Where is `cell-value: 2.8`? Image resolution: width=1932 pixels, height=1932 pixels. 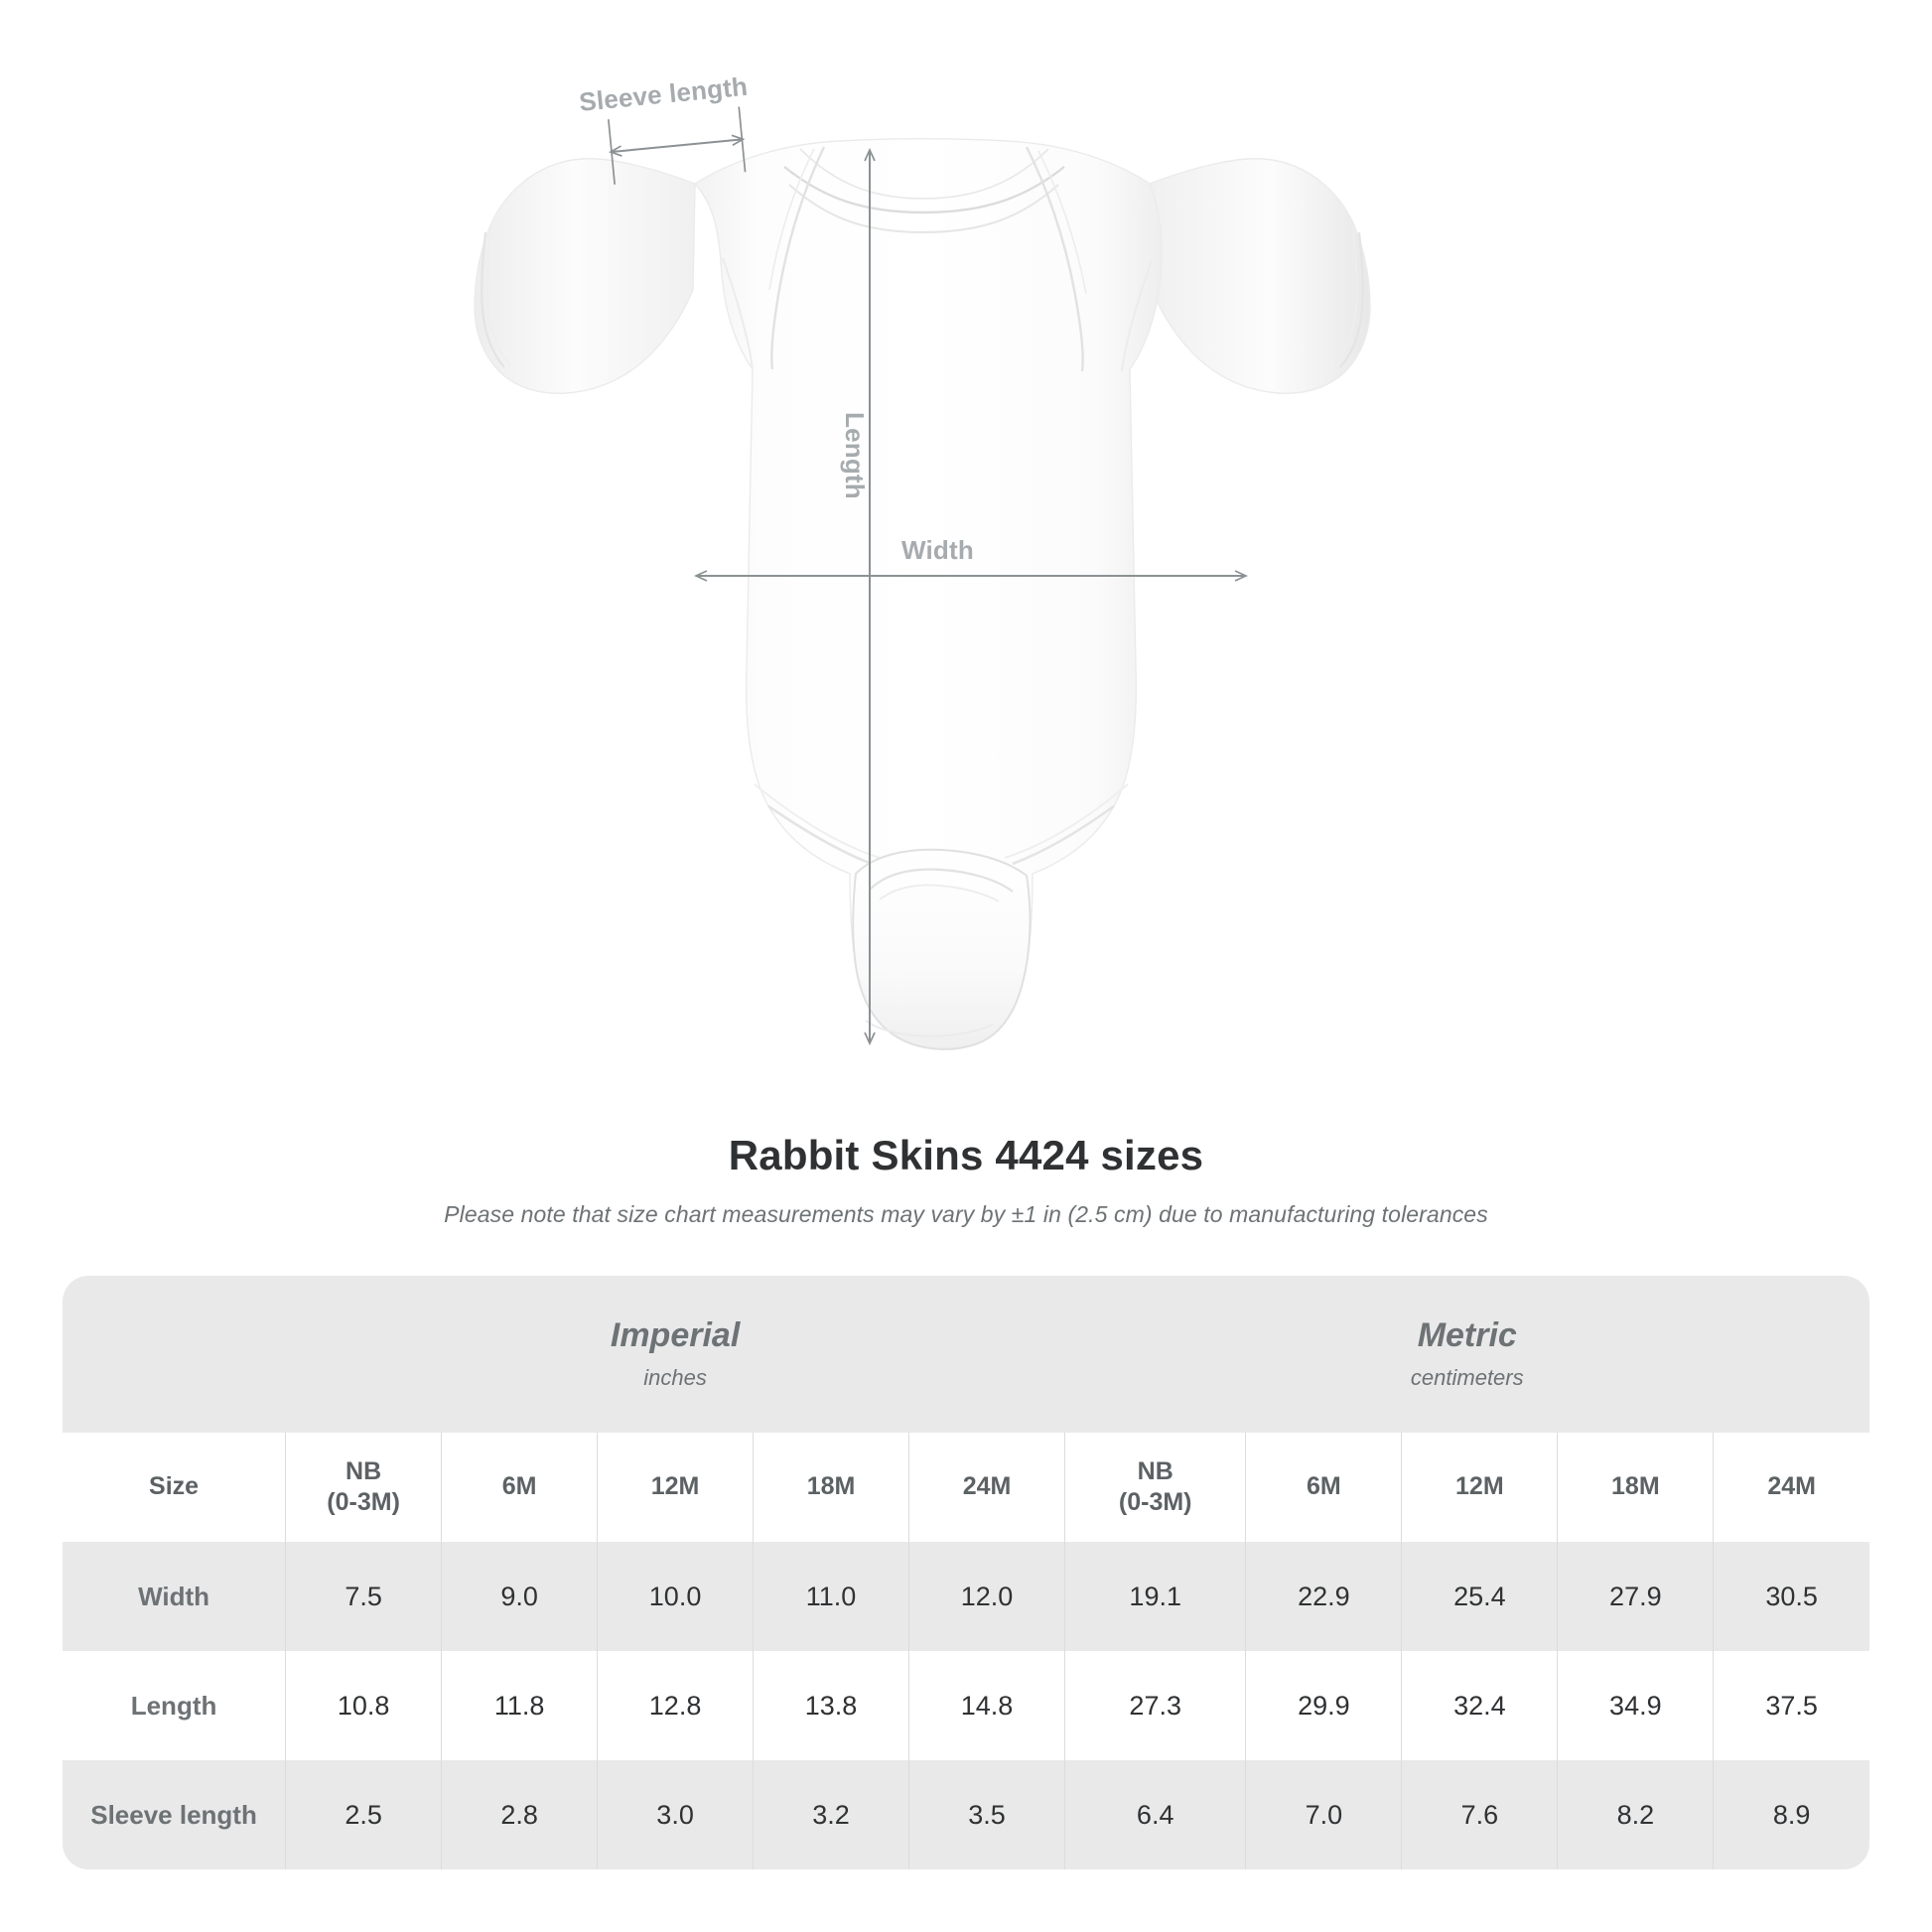 cell-value: 2.8 is located at coordinates (519, 1815).